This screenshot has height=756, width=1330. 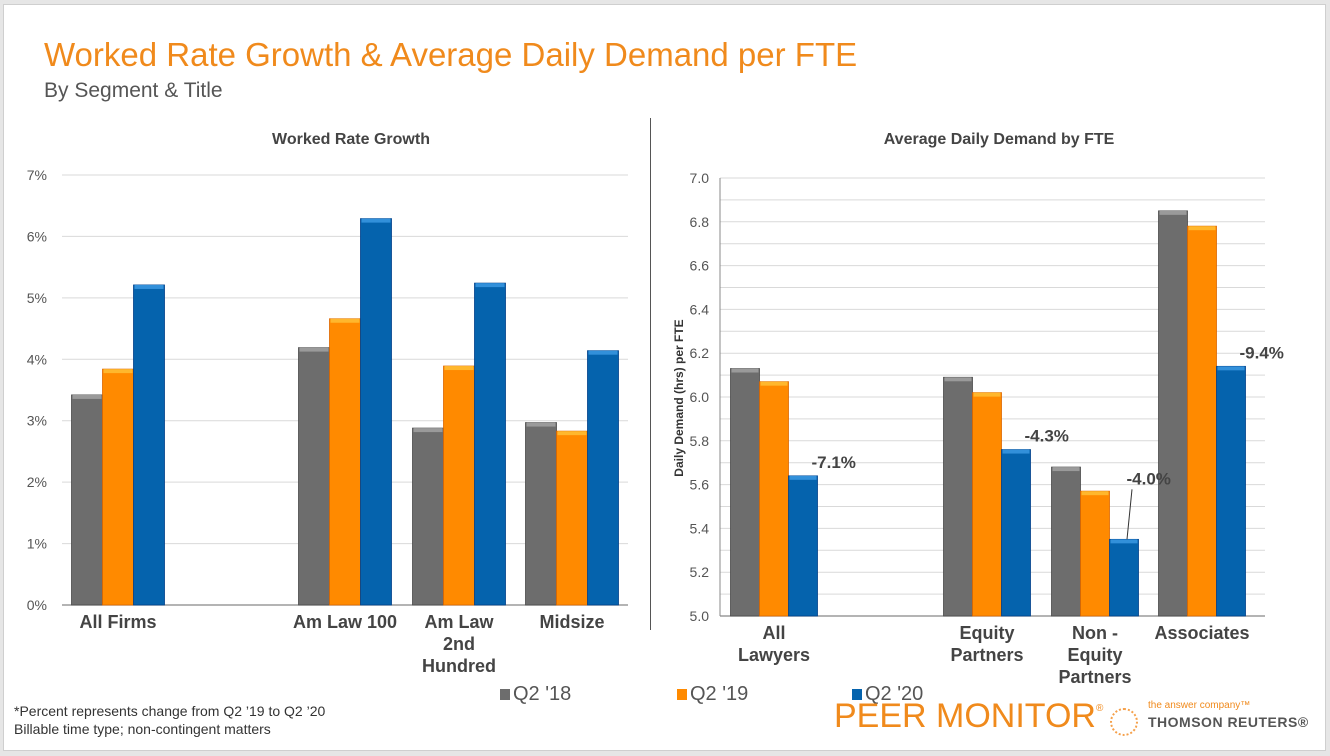 I want to click on legend-label: Q2 '18, so click(x=542, y=694).